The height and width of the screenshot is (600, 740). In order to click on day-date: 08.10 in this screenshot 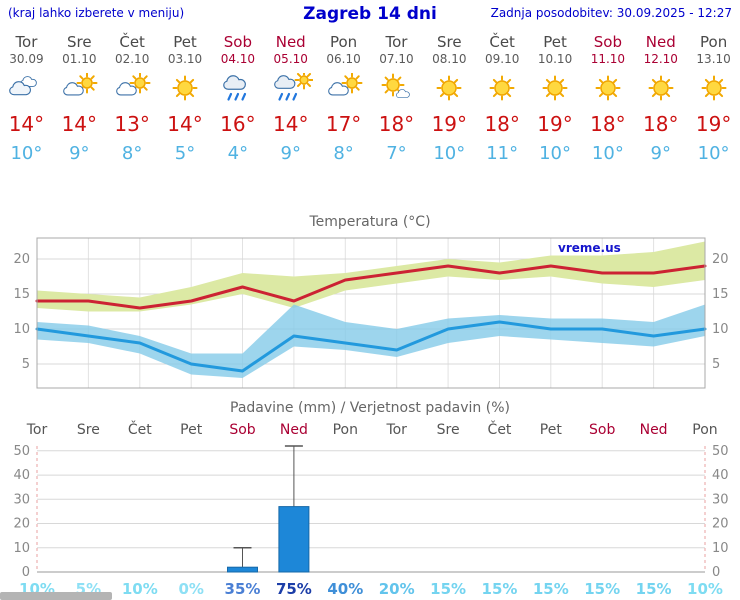, I will do `click(449, 59)`.